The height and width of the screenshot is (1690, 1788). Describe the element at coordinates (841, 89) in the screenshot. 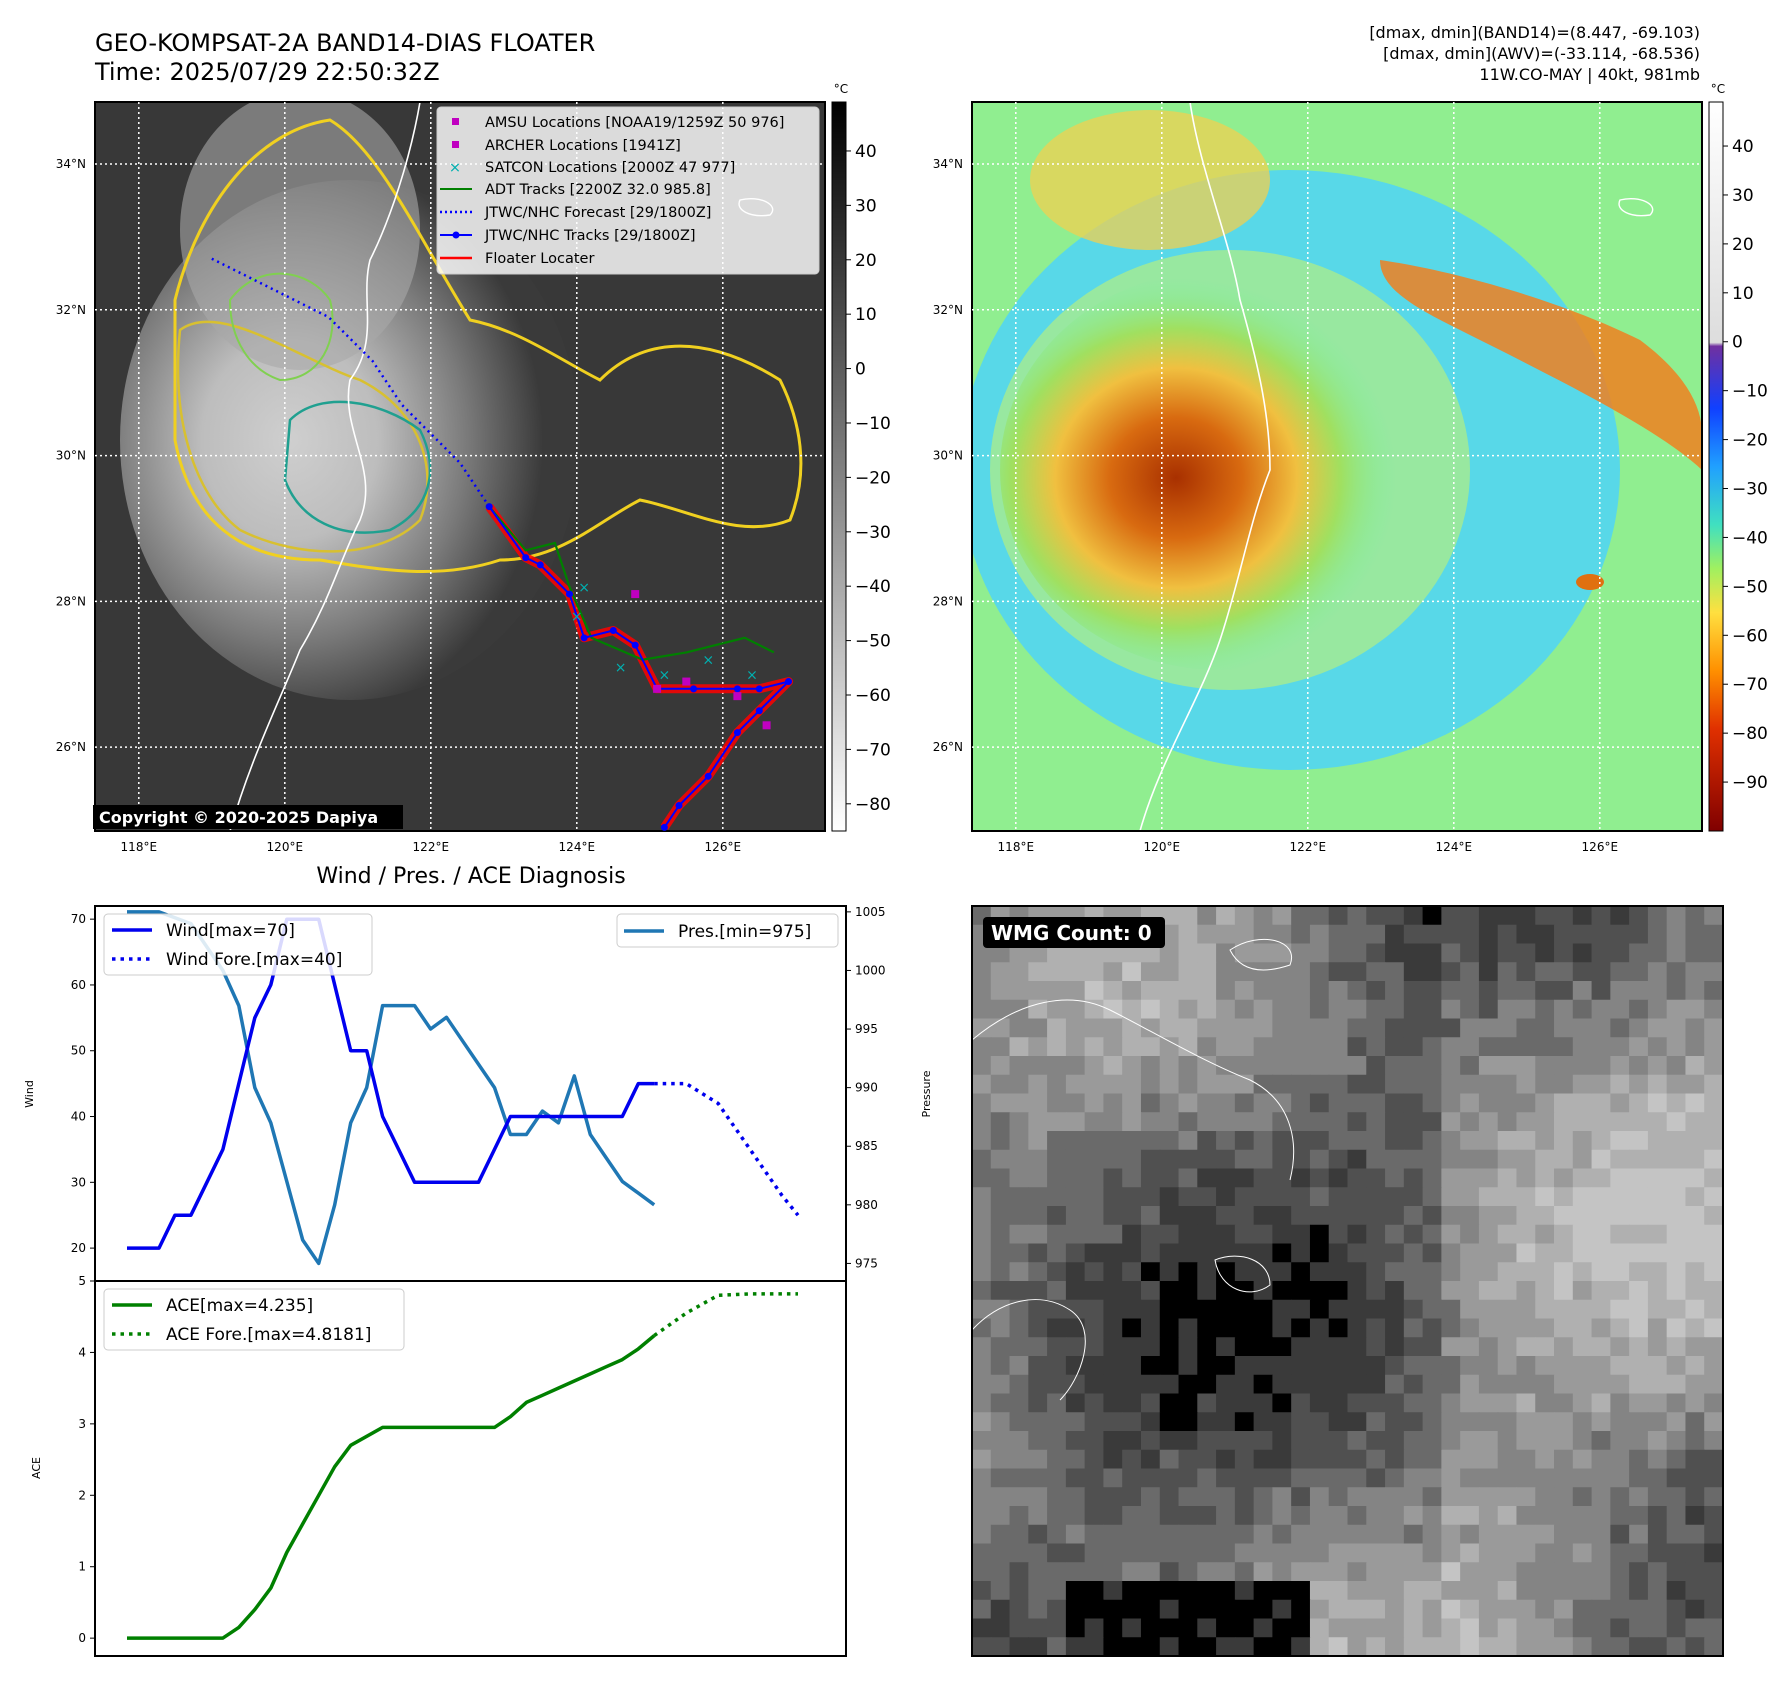

I see `ir-colorbar-unit: °C` at that location.